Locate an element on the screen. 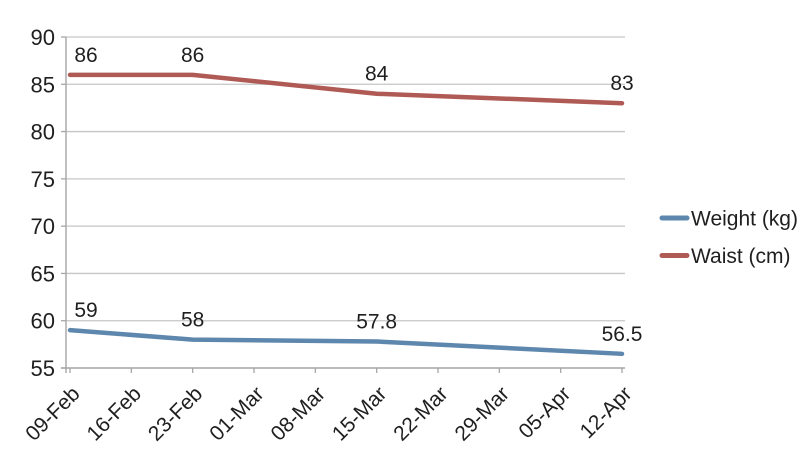 The width and height of the screenshot is (800, 467). x-tick-label-01-mar: 01-Mar is located at coordinates (236, 413).